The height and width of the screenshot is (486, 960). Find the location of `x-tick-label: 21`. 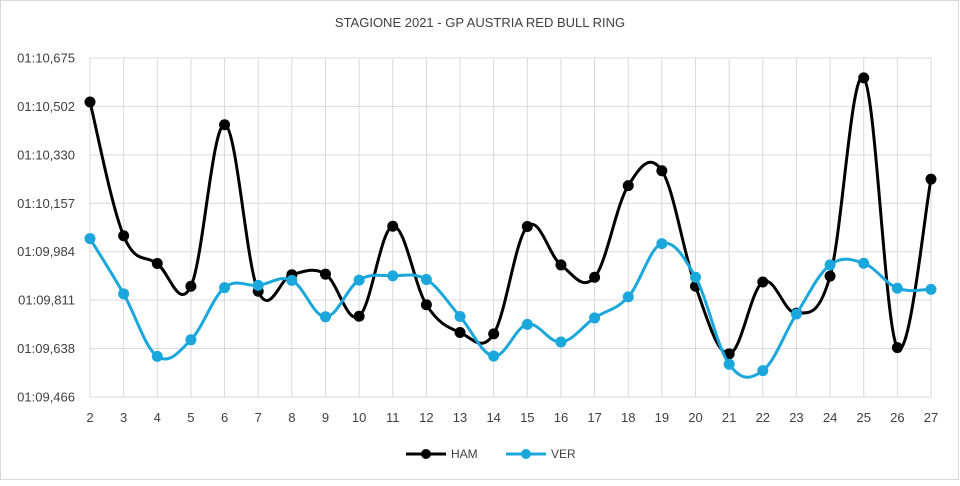

x-tick-label: 21 is located at coordinates (729, 417).